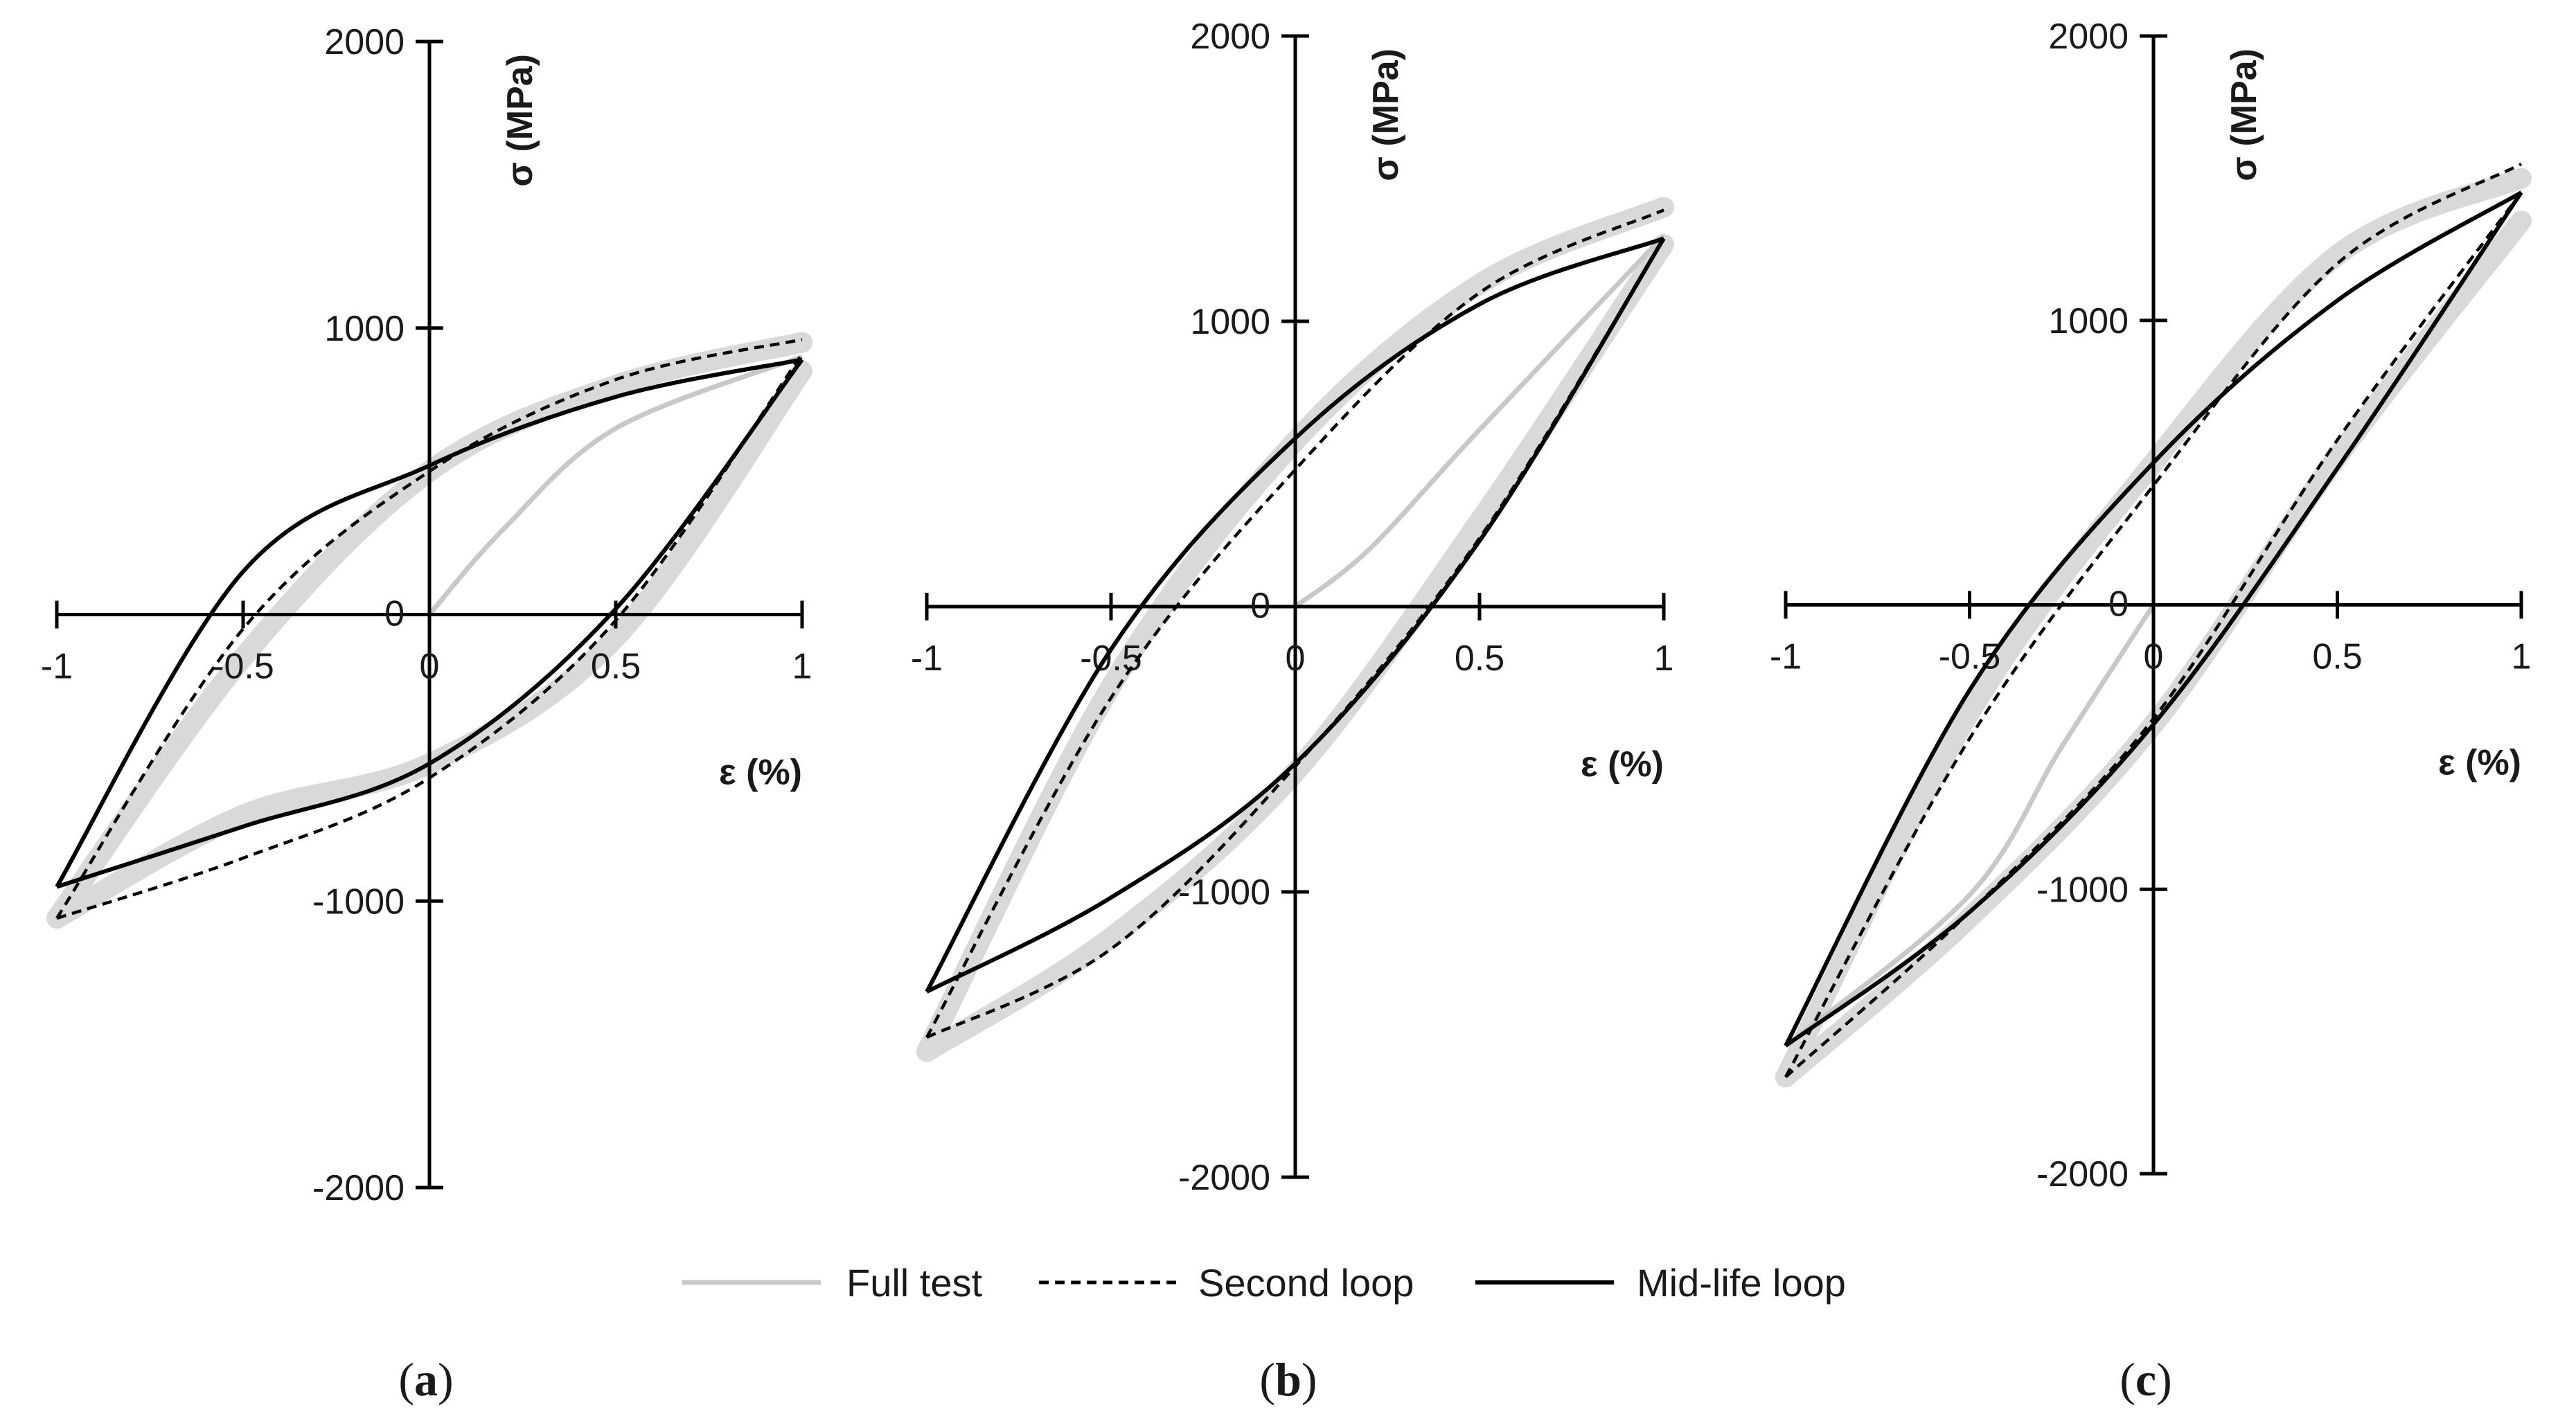 Image resolution: width=2576 pixels, height=1423 pixels. I want to click on full-test-band-lower-a, so click(429, 644).